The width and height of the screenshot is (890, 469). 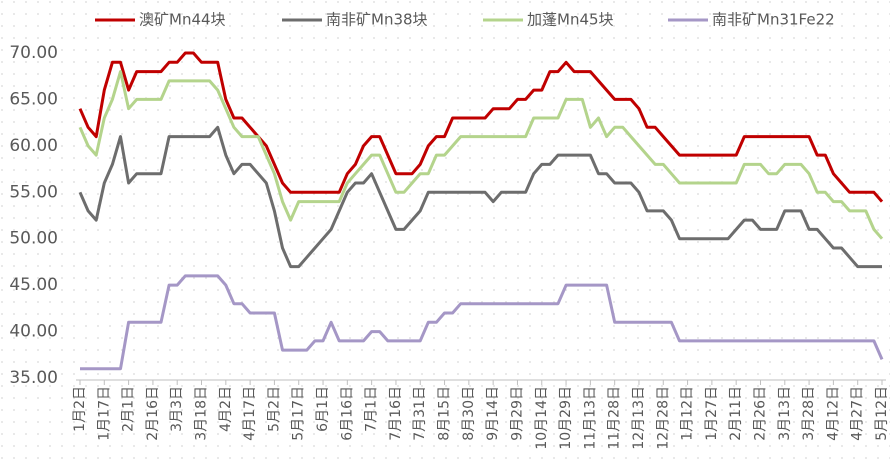 I want to click on x-tick-label: 9月29日, so click(x=517, y=413).